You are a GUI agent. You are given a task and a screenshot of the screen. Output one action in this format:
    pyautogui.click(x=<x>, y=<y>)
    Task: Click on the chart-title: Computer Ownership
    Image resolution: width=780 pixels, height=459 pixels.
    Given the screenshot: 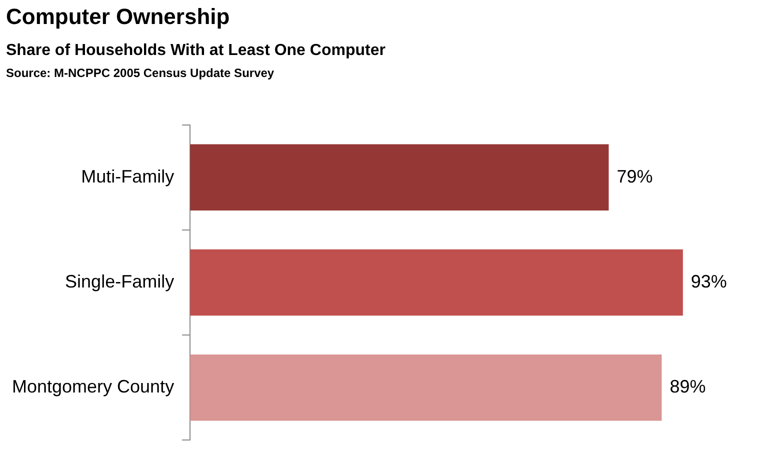 What is the action you would take?
    pyautogui.click(x=118, y=17)
    